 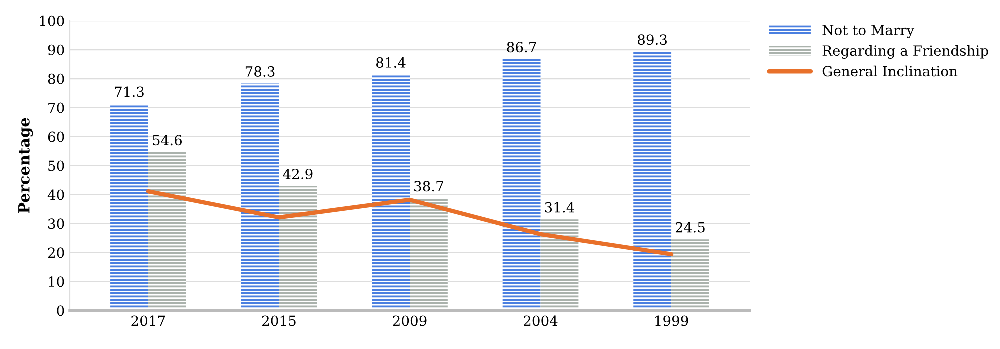 What do you see at coordinates (391, 62) in the screenshot?
I see `data-label: 81.4` at bounding box center [391, 62].